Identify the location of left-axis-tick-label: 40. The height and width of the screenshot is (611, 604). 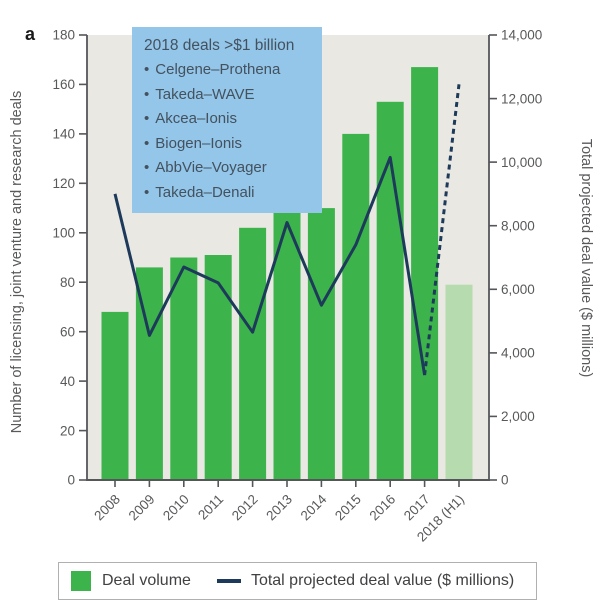
(67, 381).